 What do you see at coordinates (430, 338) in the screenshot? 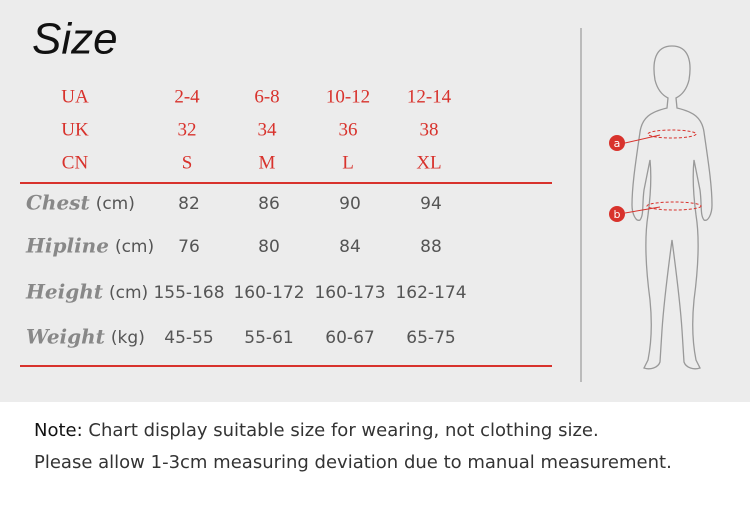
I see `measure-value: 65-75` at bounding box center [430, 338].